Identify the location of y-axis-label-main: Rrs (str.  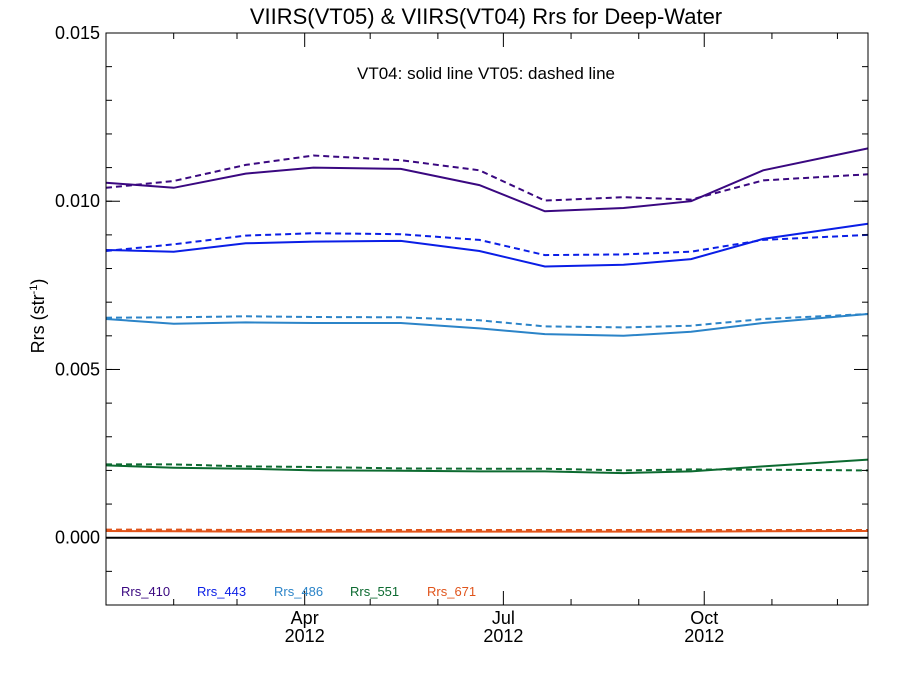
(38, 323).